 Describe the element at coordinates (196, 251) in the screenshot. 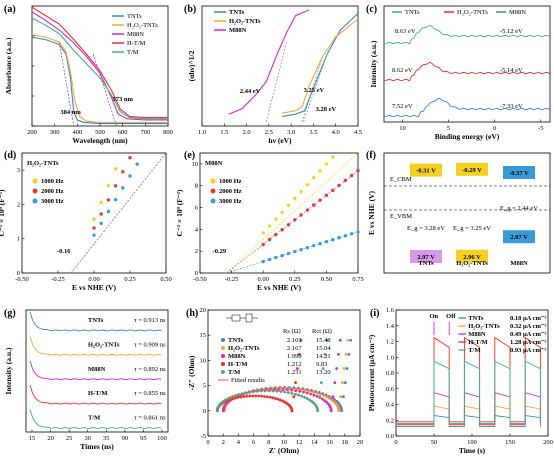

I see `y-tick-label: 2` at that location.